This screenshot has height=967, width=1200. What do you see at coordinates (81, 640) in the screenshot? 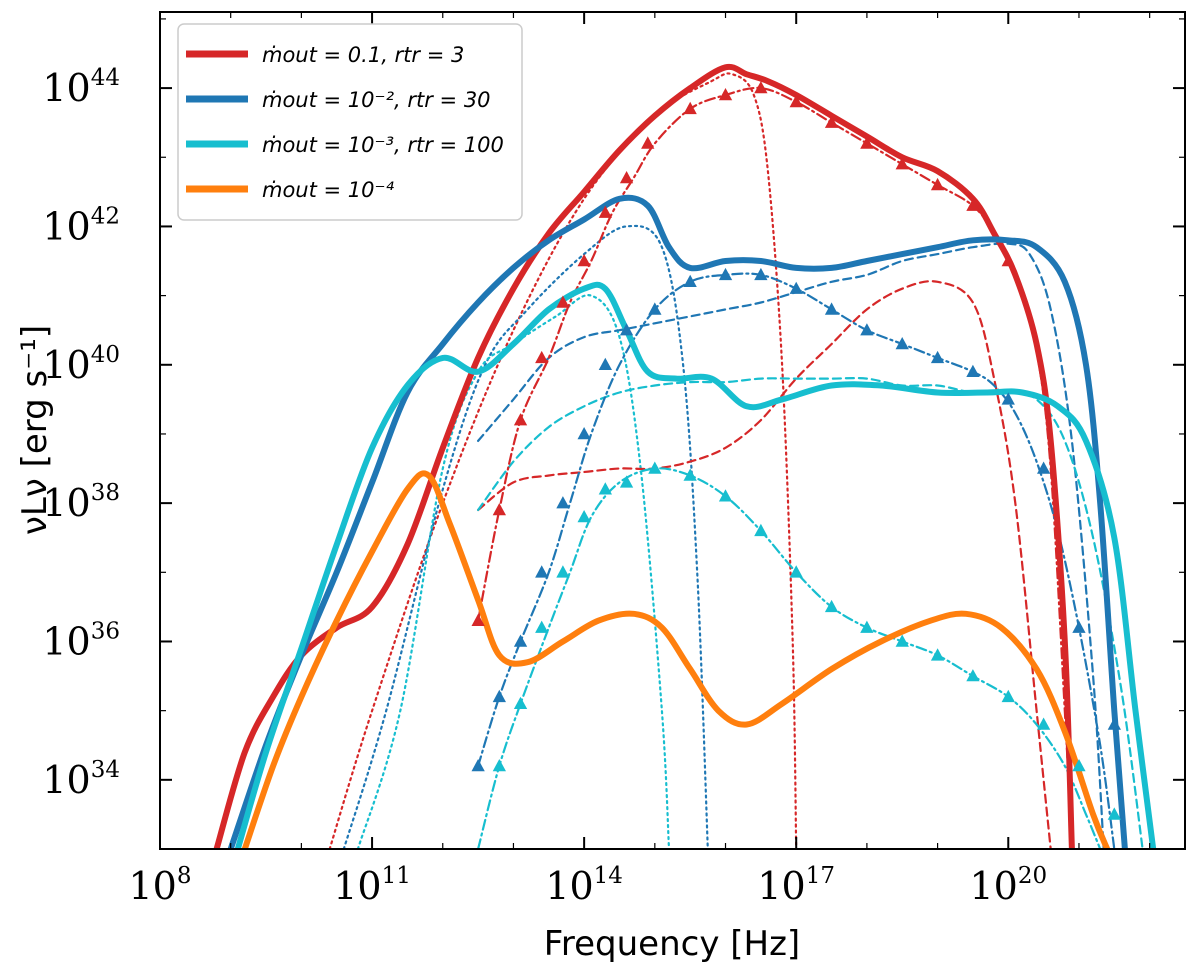
I see `y-tick-label: 1036` at bounding box center [81, 640].